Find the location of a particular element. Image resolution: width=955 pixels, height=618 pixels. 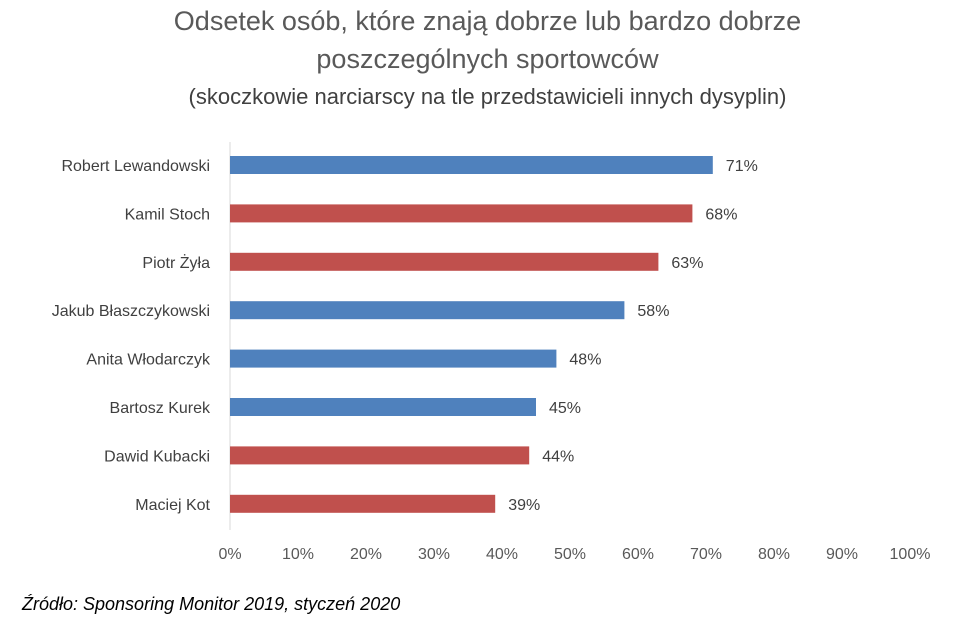

data-label: 68% is located at coordinates (721, 214).